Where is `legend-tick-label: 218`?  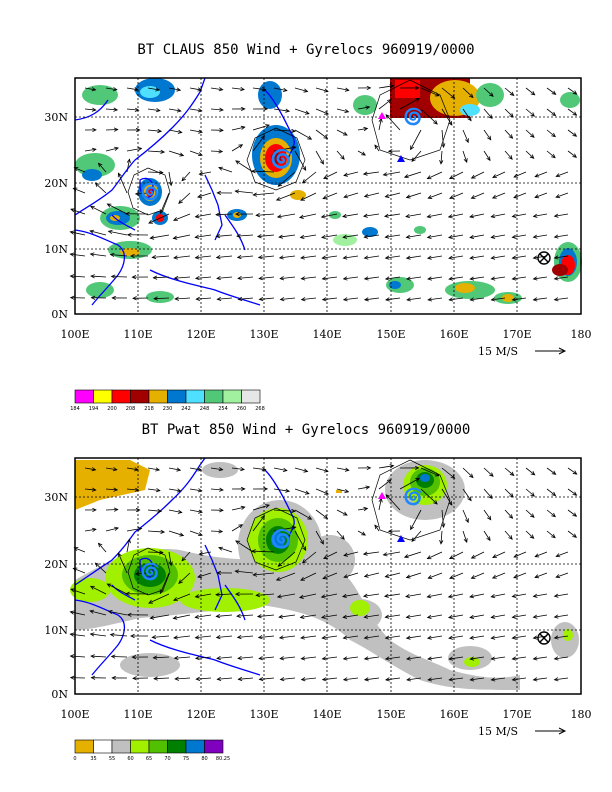
legend-tick-label: 218 is located at coordinates (149, 409).